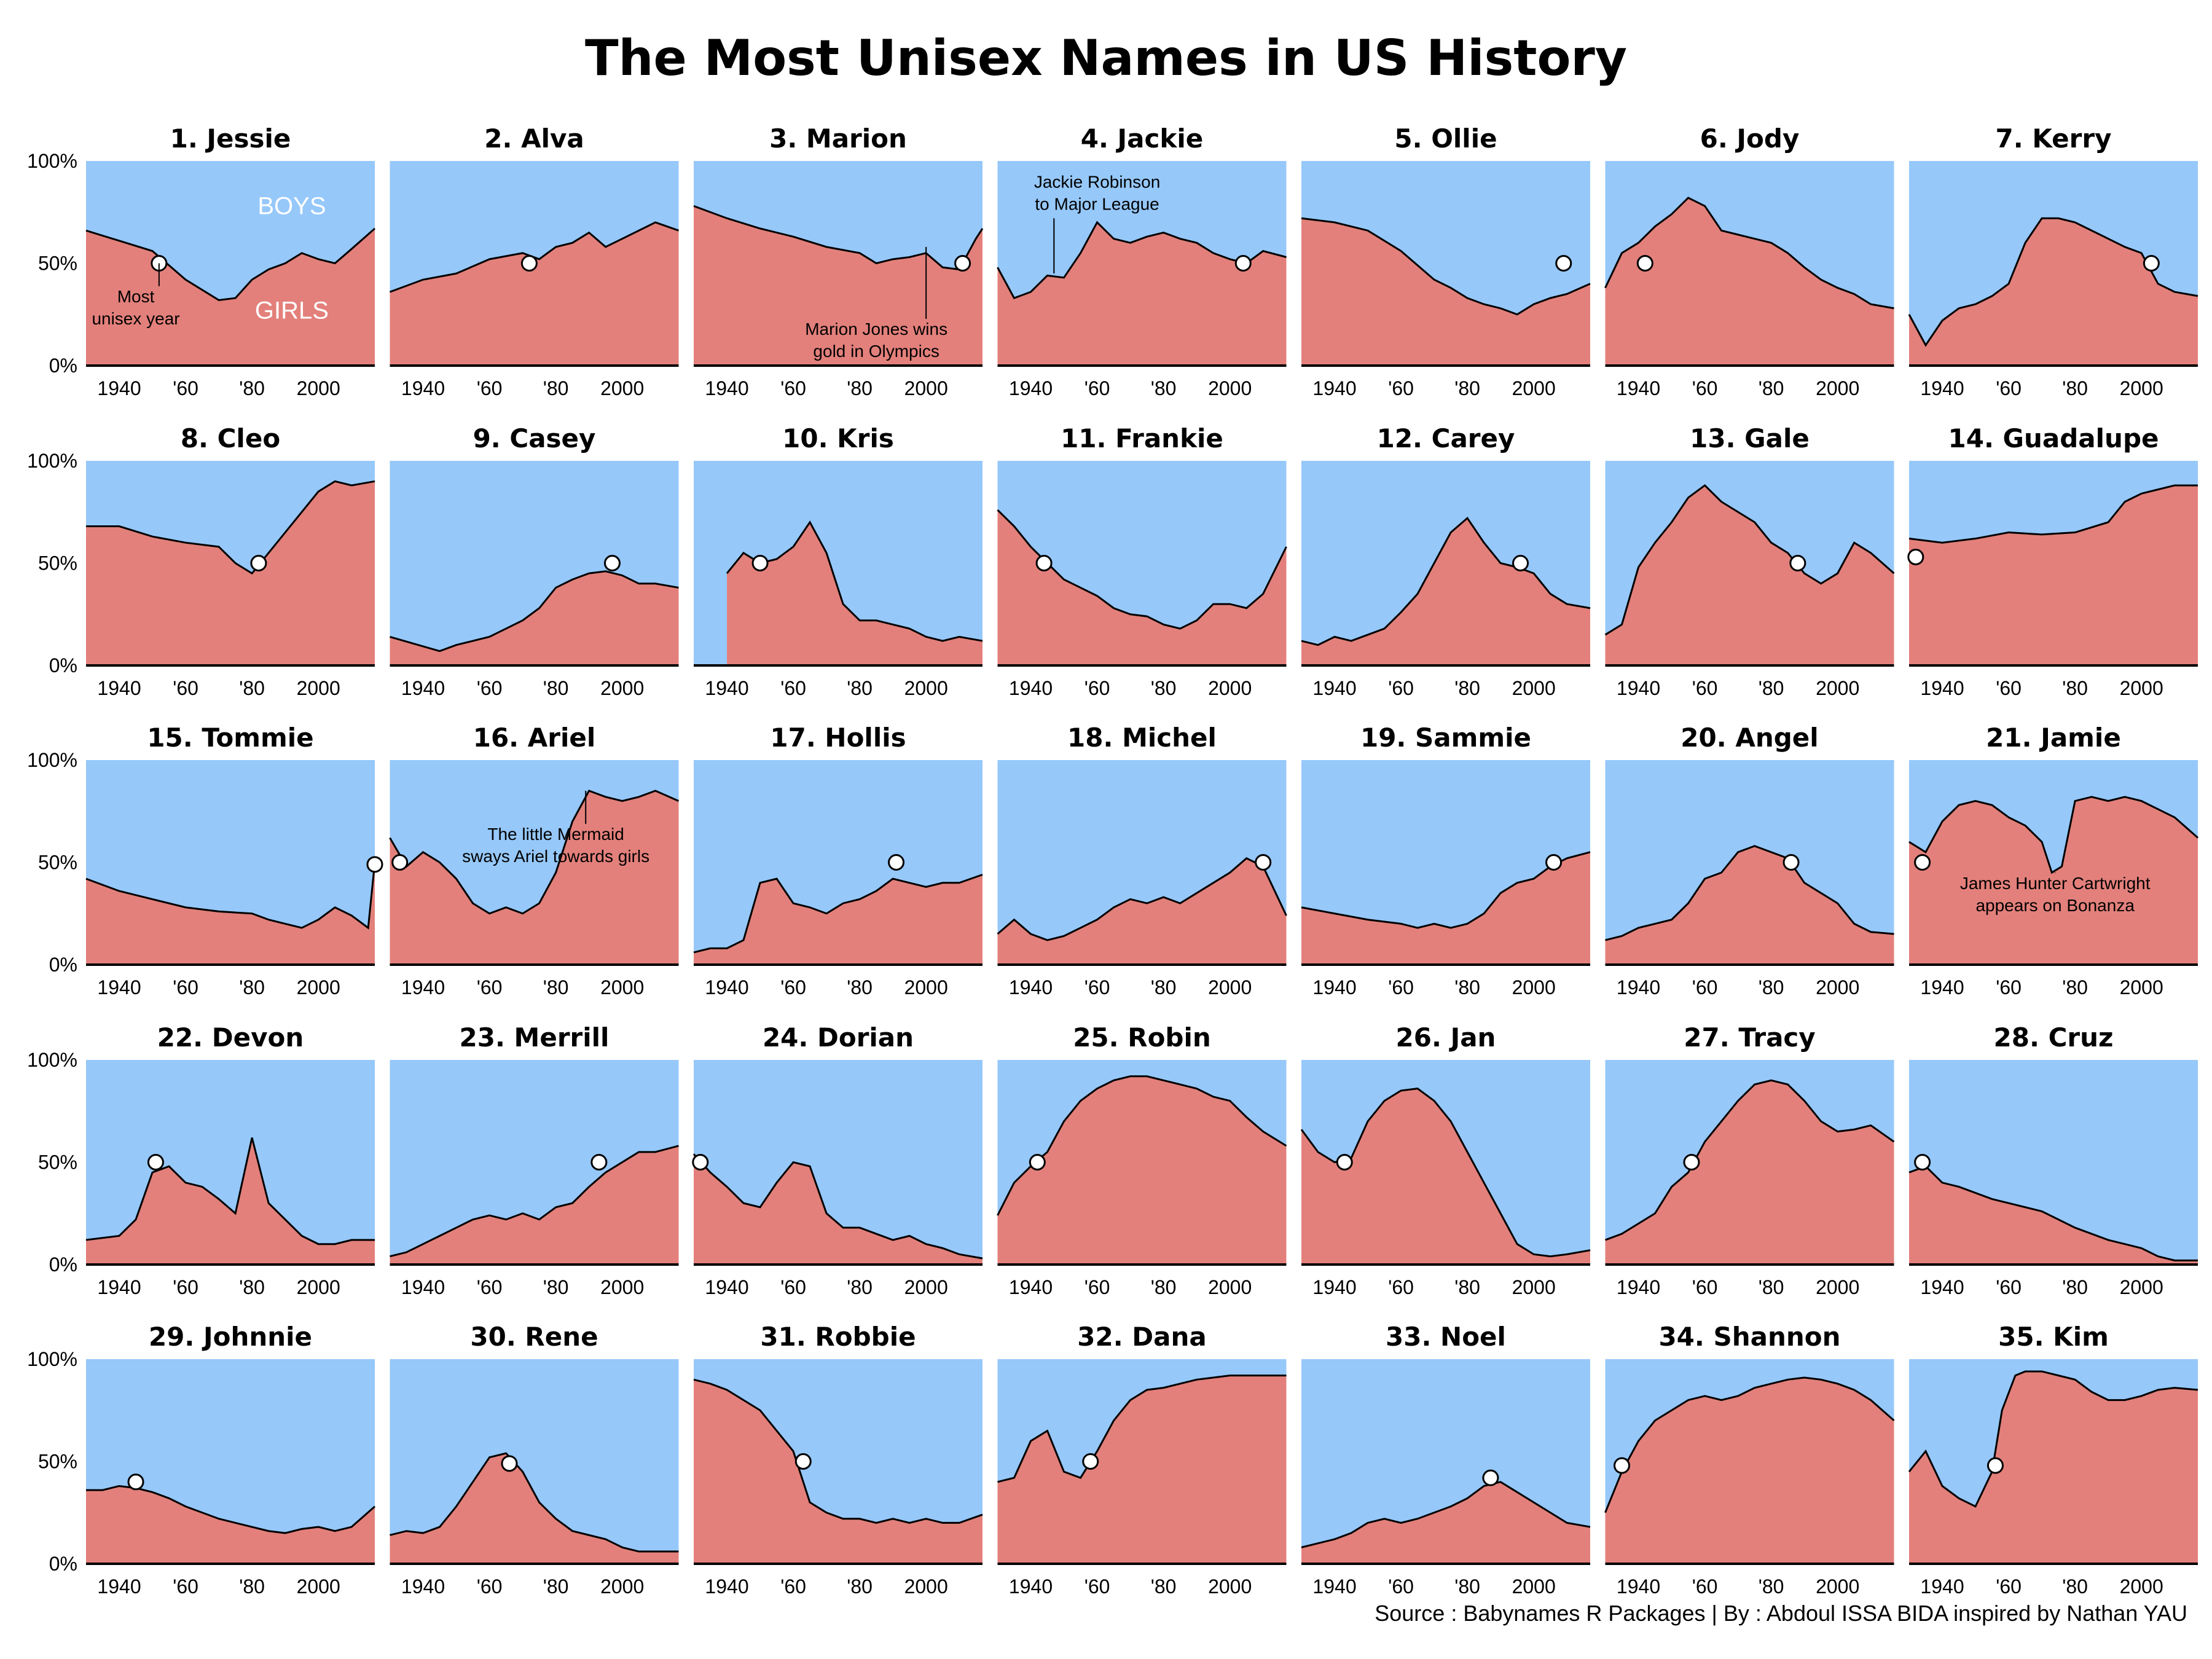  Describe the element at coordinates (1097, 223) in the screenshot. I see `annotation: Jackie Robinson to Major League` at that location.